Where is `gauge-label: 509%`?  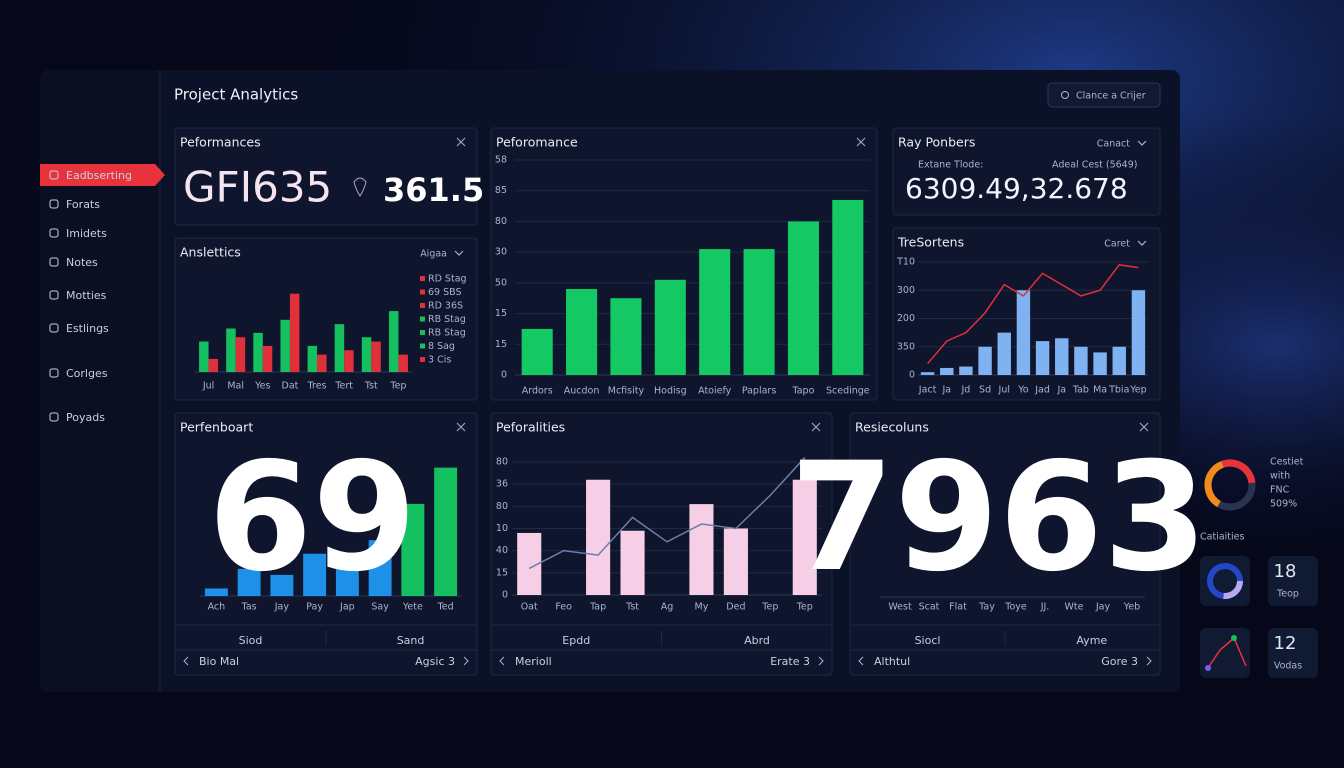 gauge-label: 509% is located at coordinates (1283, 504).